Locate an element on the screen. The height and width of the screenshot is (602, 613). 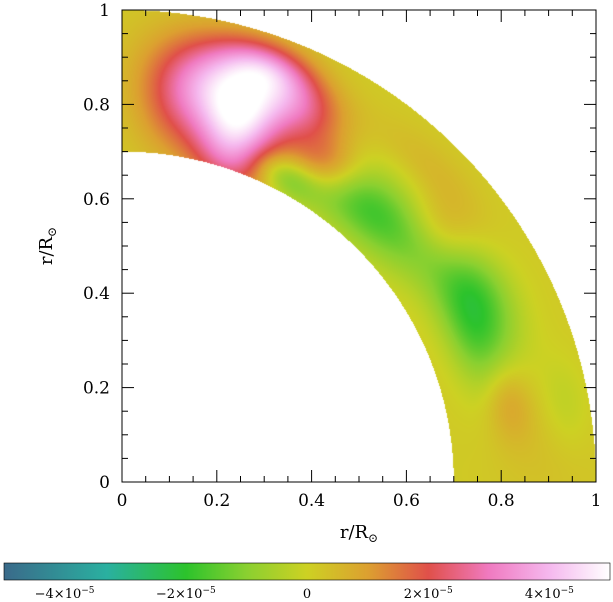
y-tick-label: 0.8 is located at coordinates (96, 105).